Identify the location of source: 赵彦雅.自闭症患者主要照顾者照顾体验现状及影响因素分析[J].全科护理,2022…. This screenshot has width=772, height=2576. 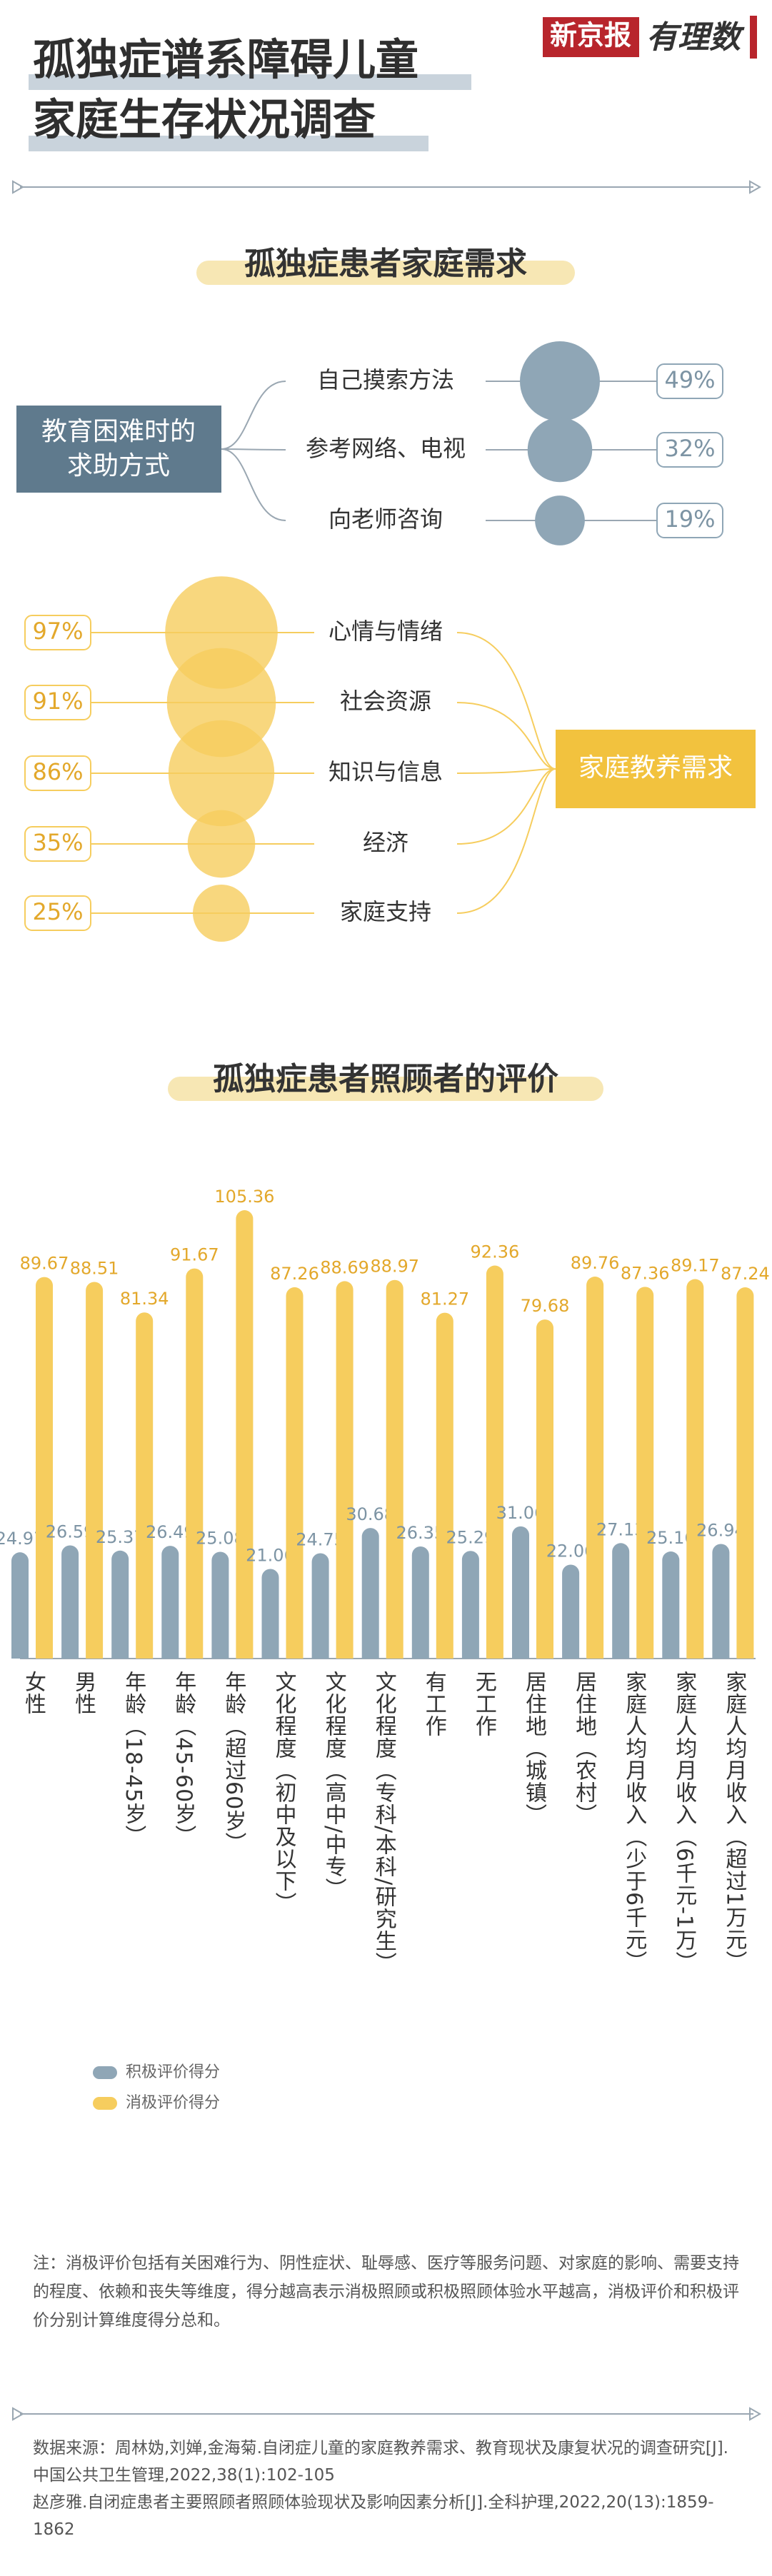
(373, 2516).